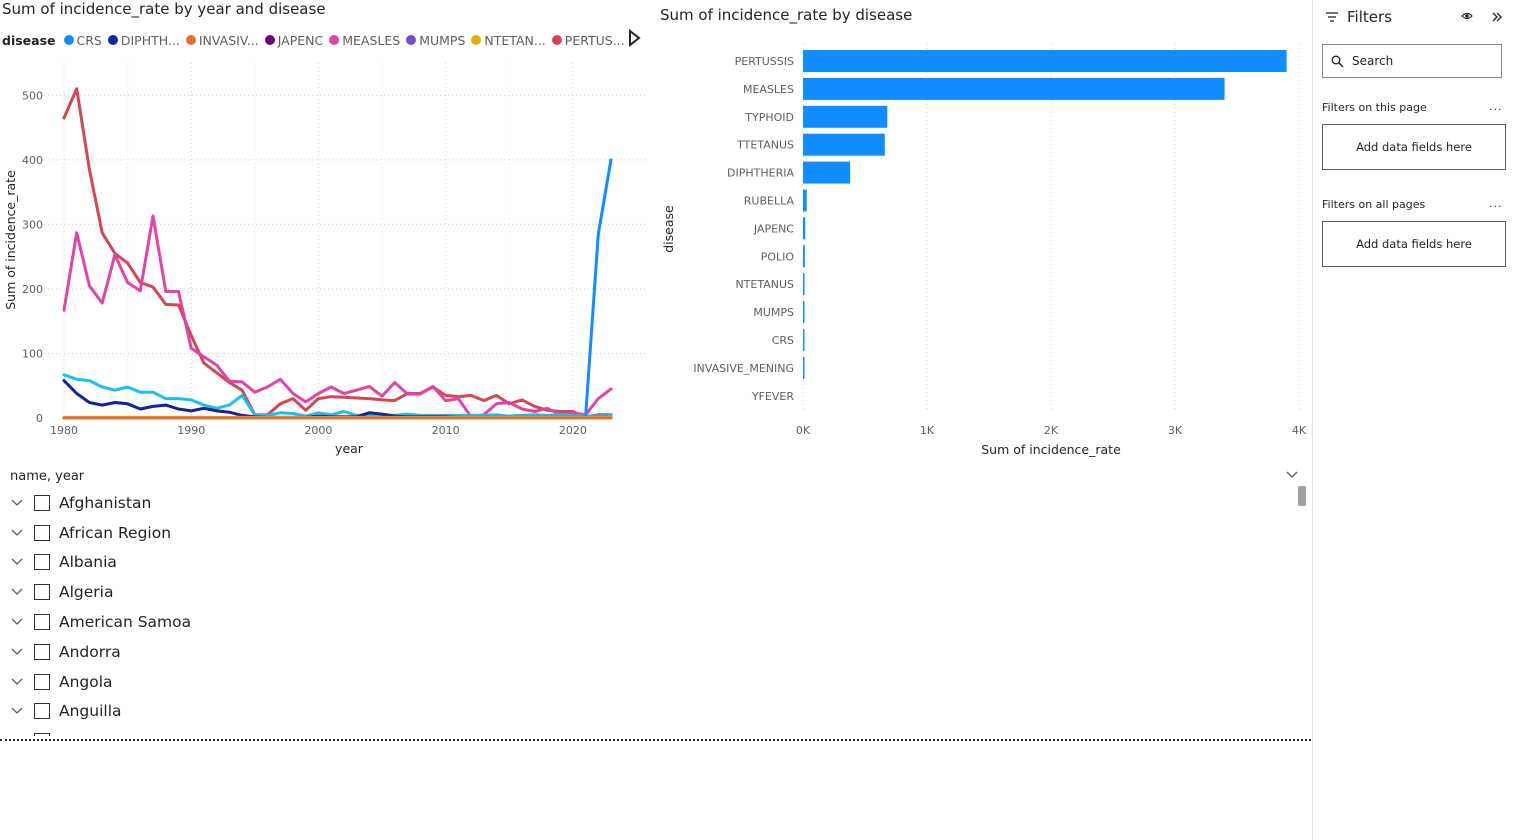 The height and width of the screenshot is (840, 1513). I want to click on filter-icon, so click(1332, 17).